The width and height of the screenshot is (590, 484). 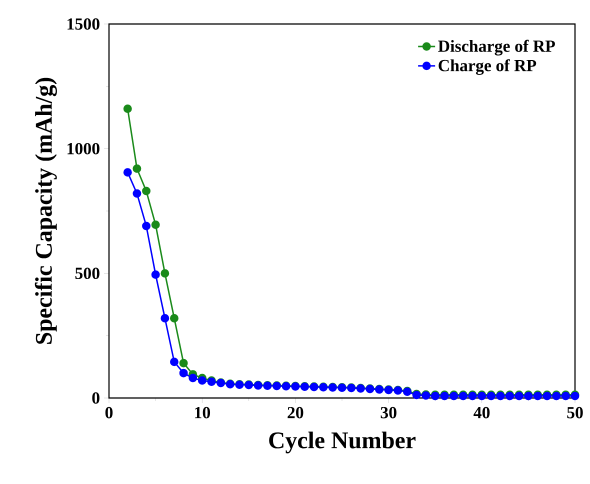 I want to click on y-tick-label: 1500, so click(x=84, y=24).